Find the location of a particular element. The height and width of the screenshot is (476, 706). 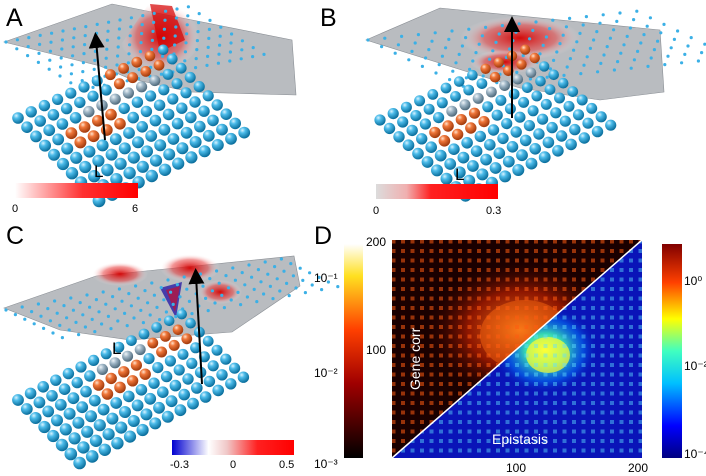

panel-a-colorbar is located at coordinates (76, 190).